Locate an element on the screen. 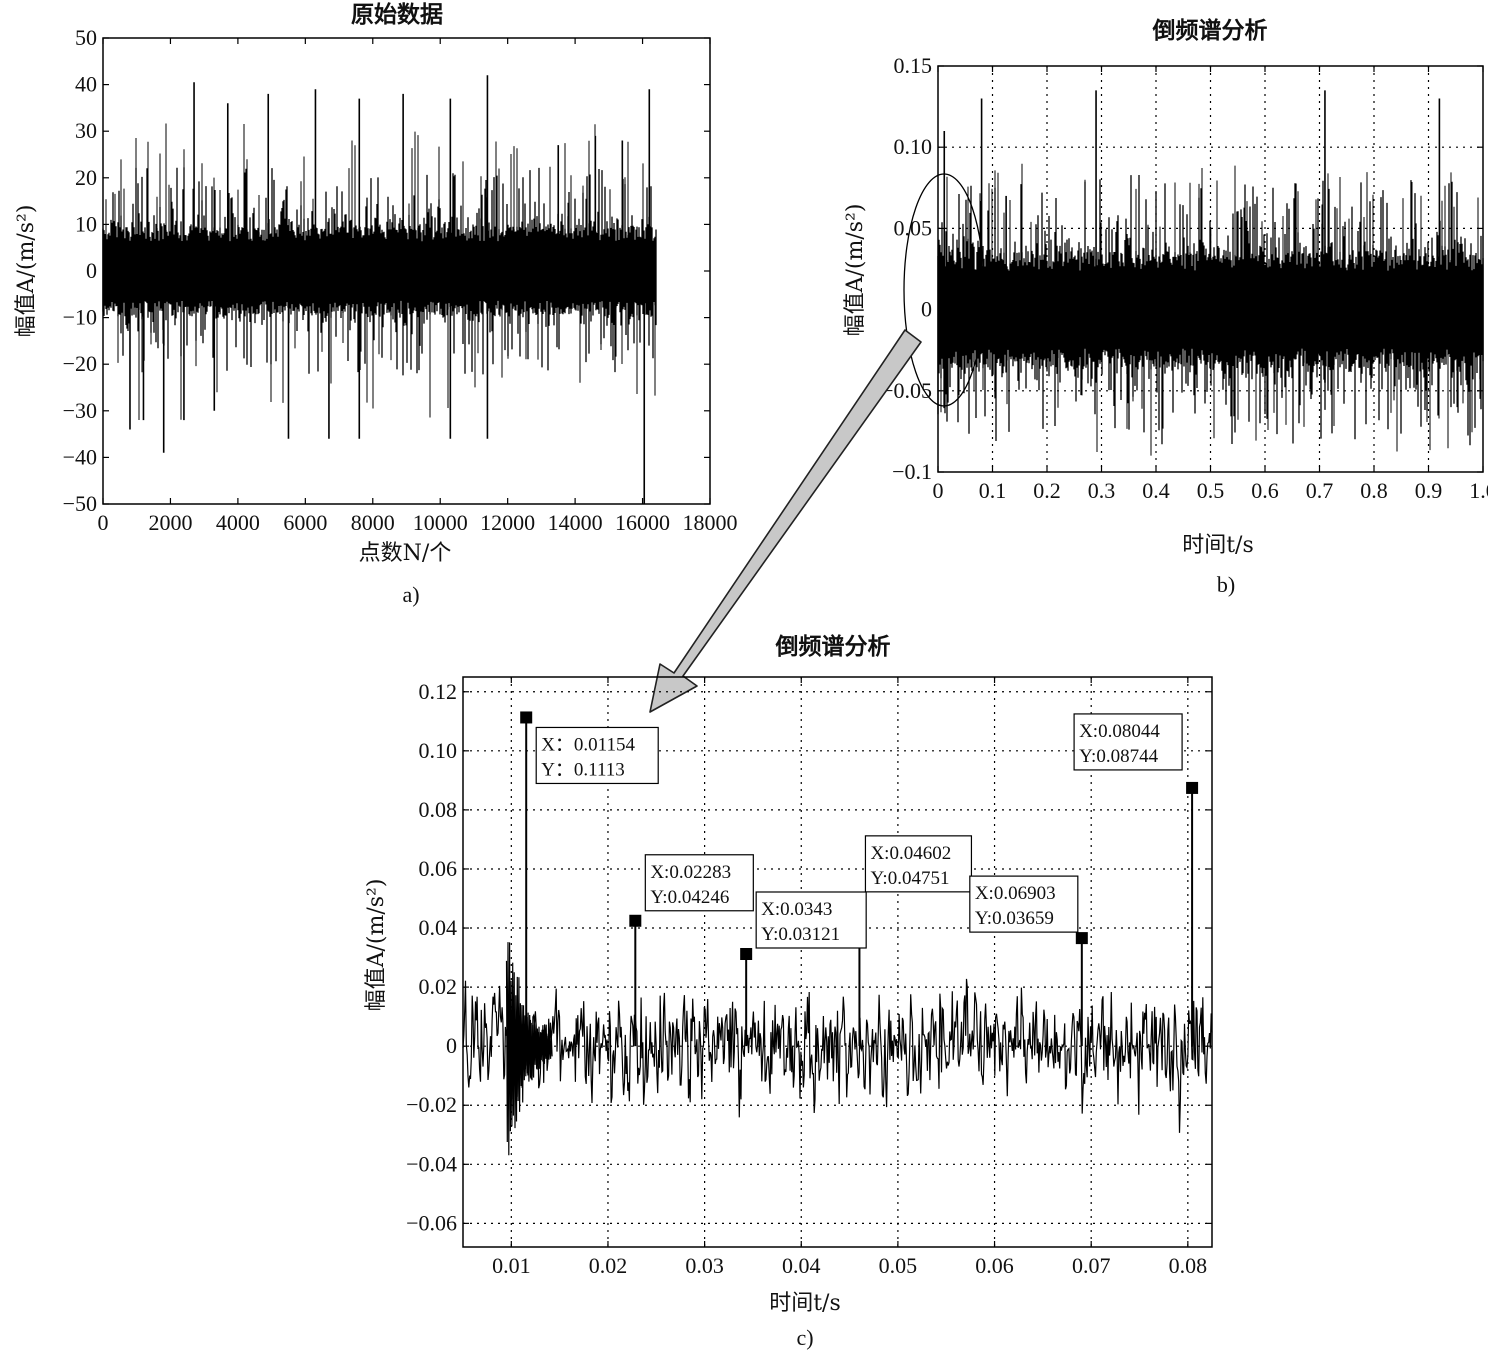 The width and height of the screenshot is (1488, 1353). x-tick-label: 12000 is located at coordinates (507, 522).